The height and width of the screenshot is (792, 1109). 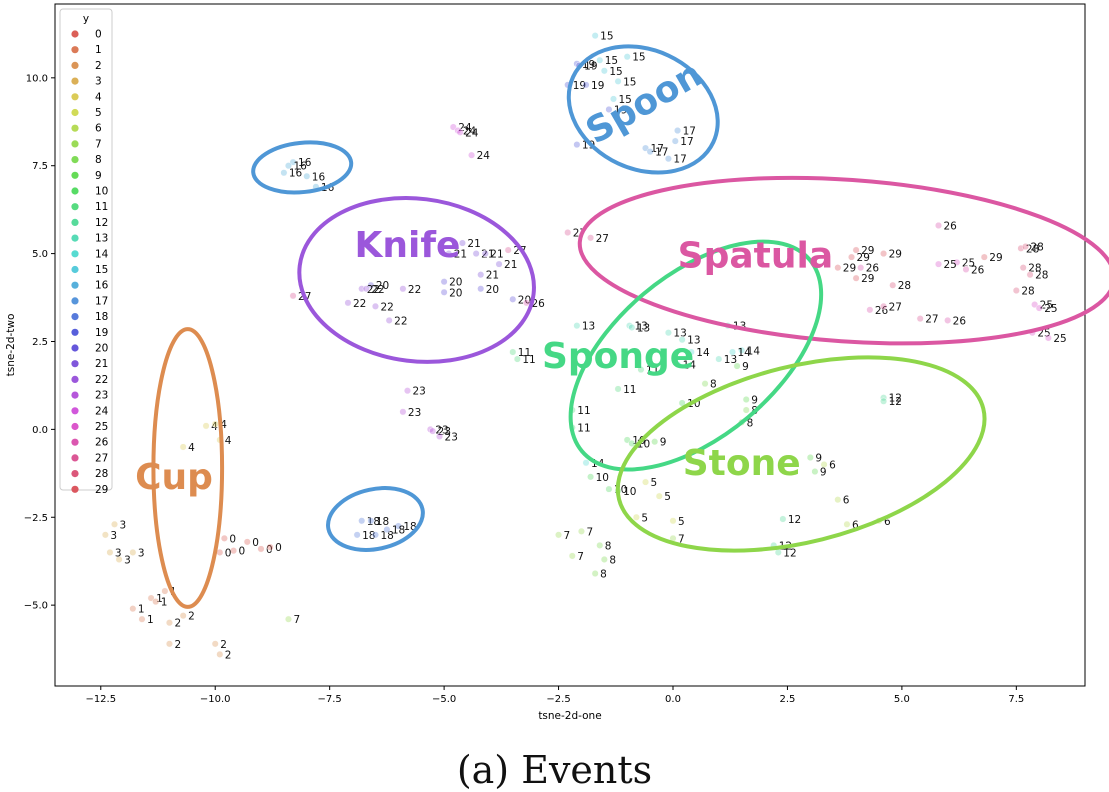 What do you see at coordinates (101, 317) in the screenshot?
I see `legend-label: 18` at bounding box center [101, 317].